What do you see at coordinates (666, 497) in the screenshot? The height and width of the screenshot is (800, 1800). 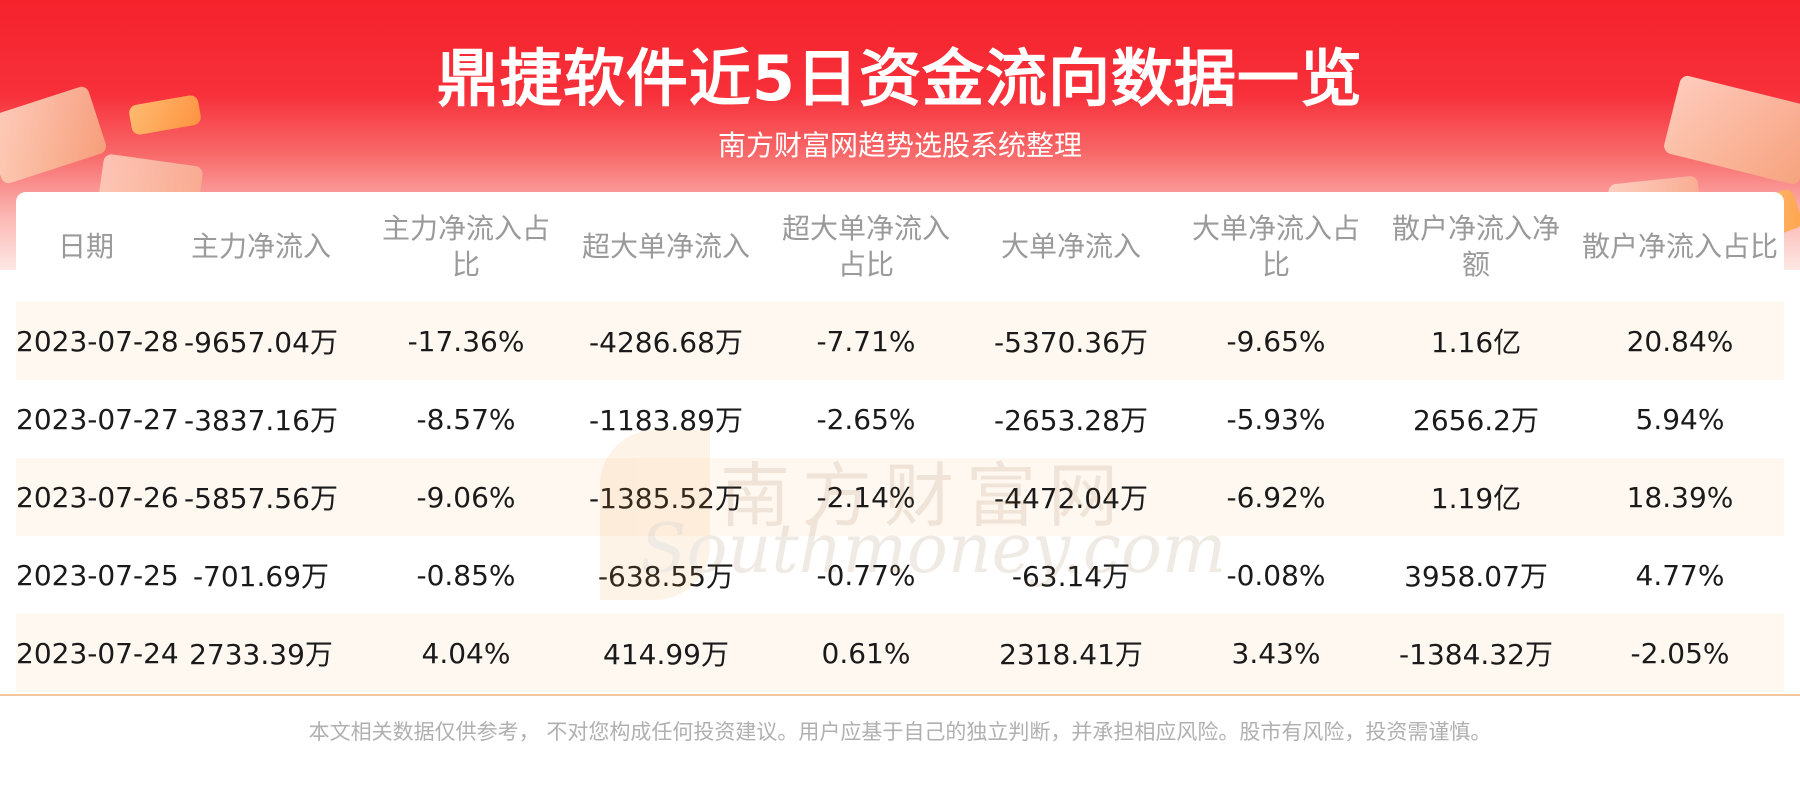 I see `table-cell: -1385.52万` at bounding box center [666, 497].